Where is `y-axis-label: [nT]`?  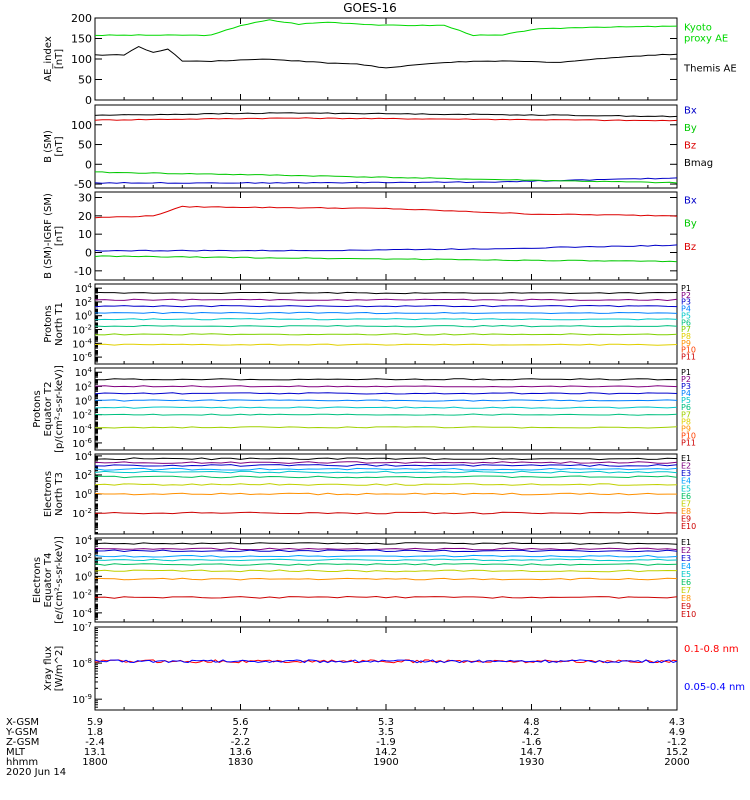 y-axis-label: [nT] is located at coordinates (59, 236).